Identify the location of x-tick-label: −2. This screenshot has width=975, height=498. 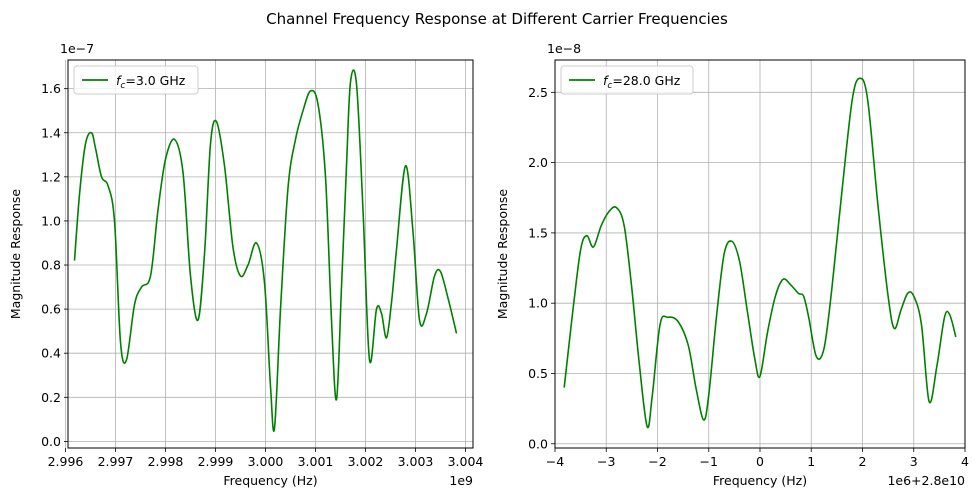
(657, 461).